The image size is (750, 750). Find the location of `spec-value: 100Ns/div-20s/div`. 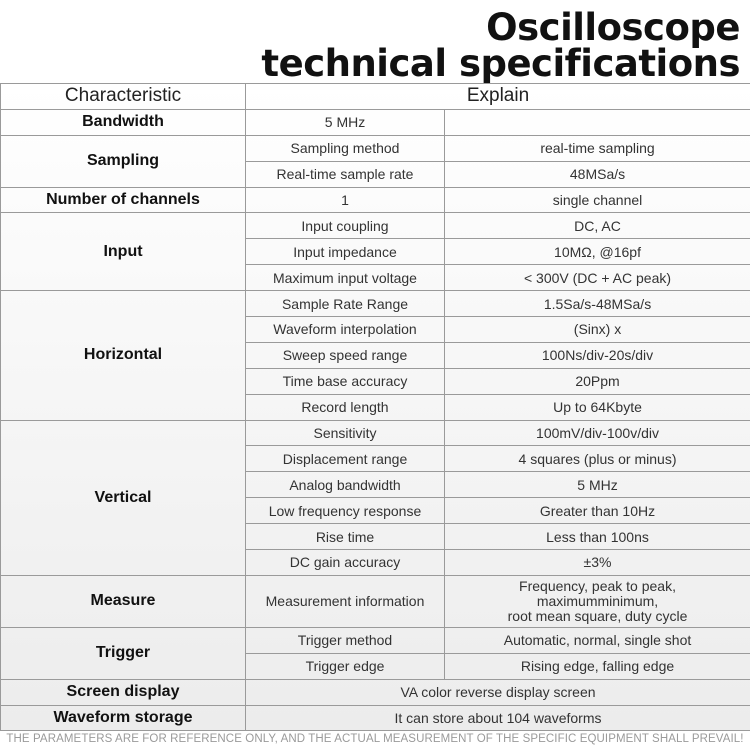

spec-value: 100Ns/div-20s/div is located at coordinates (596, 355).